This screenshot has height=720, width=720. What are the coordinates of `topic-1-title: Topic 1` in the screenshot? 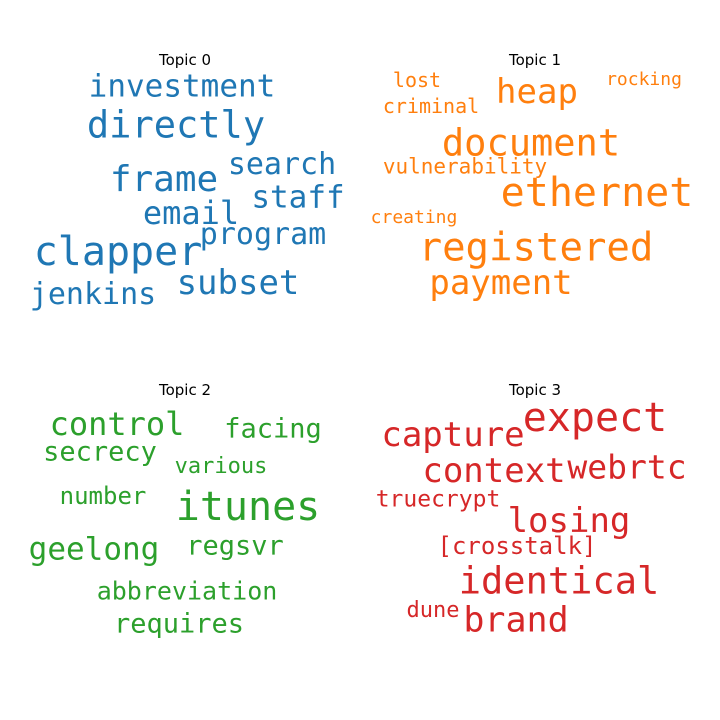 It's located at (535, 60).